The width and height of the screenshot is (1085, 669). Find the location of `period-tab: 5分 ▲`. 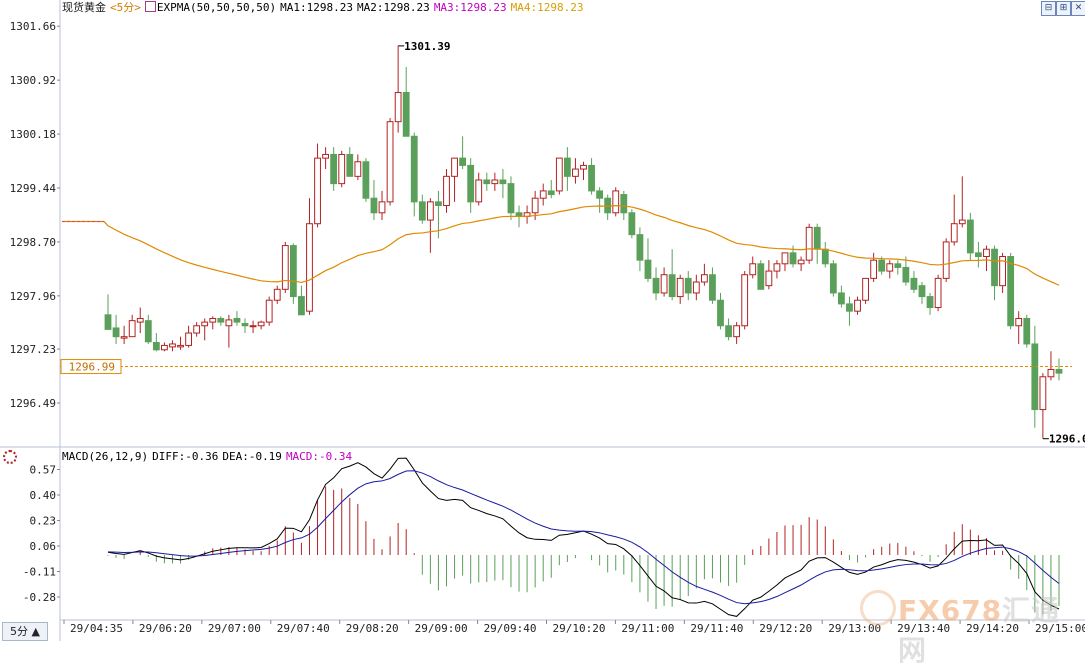

period-tab: 5分 ▲ is located at coordinates (25, 631).